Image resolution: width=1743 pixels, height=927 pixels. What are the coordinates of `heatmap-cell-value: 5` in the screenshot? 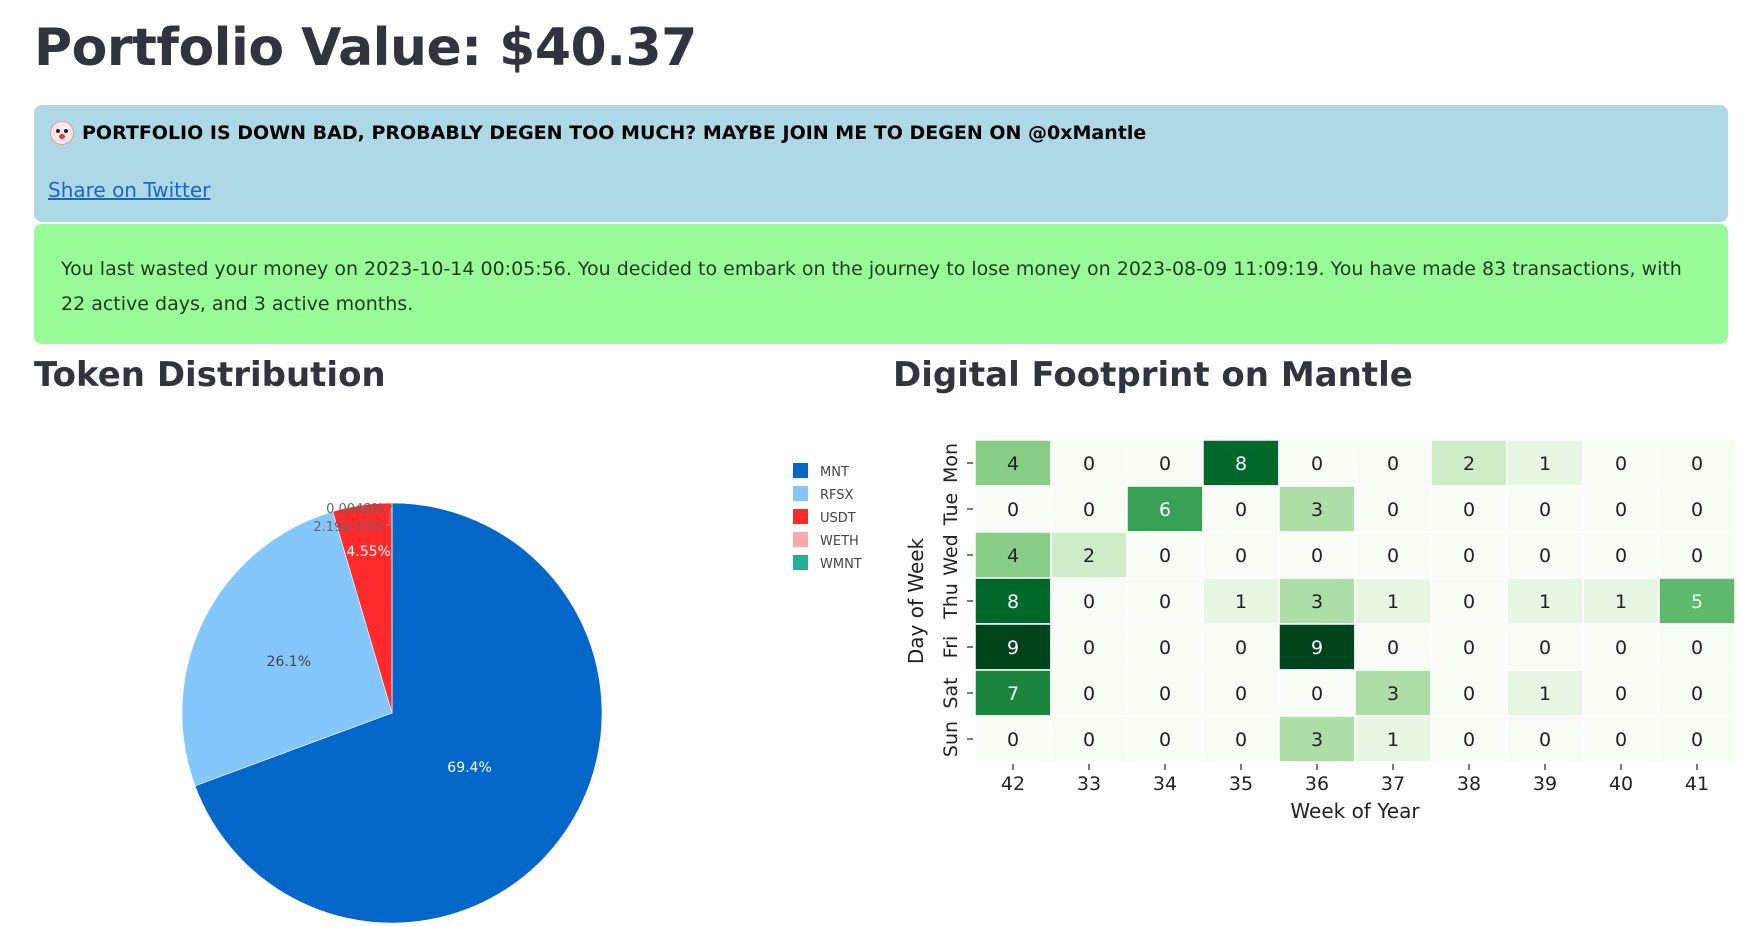 It's located at (1697, 602).